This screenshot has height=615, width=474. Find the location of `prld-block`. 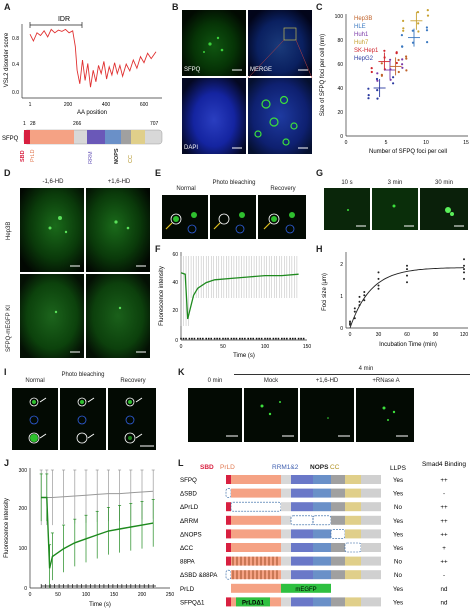

prld-block is located at coordinates (52, 137).